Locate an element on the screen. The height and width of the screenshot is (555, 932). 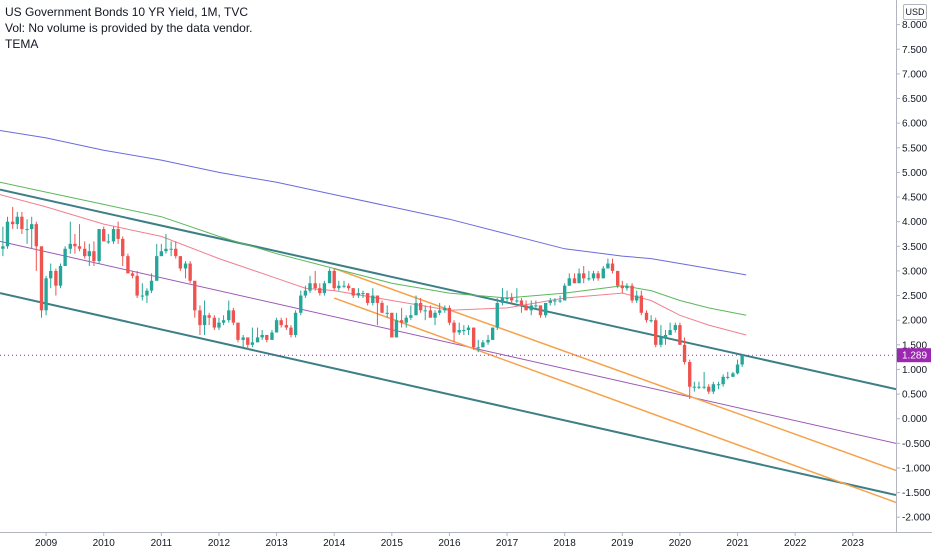
y-tick-label: 3.500 is located at coordinates (914, 247).